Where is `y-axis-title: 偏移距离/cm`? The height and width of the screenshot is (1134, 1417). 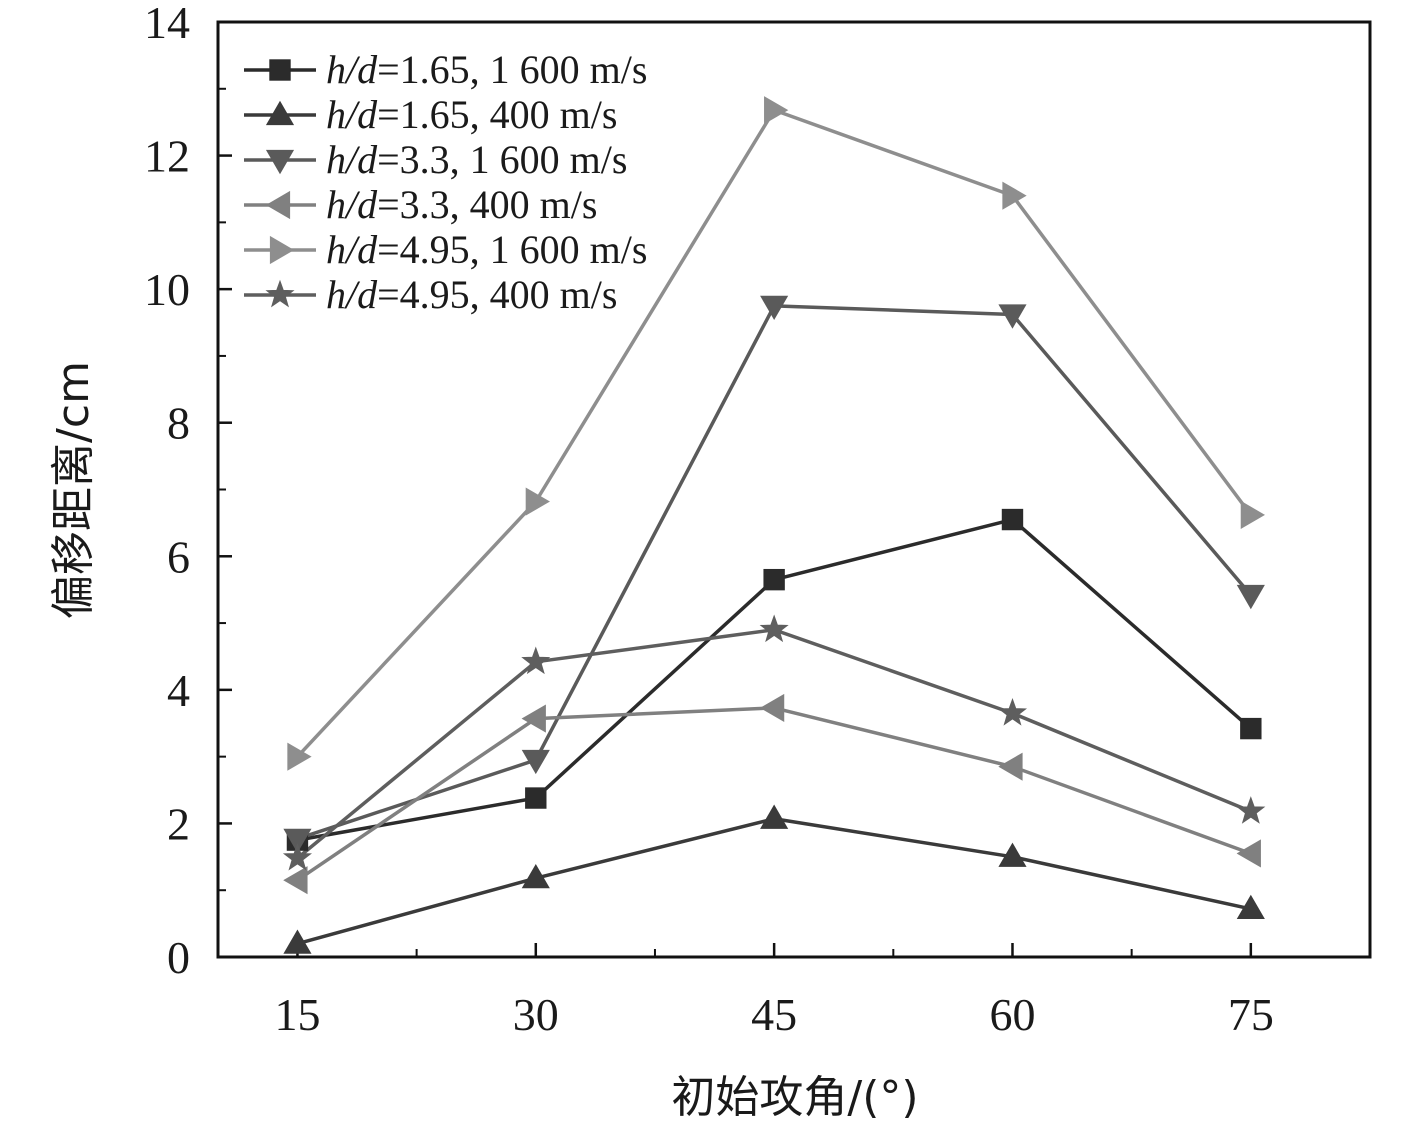
y-axis-title: 偏移距离/cm is located at coordinates (73, 490).